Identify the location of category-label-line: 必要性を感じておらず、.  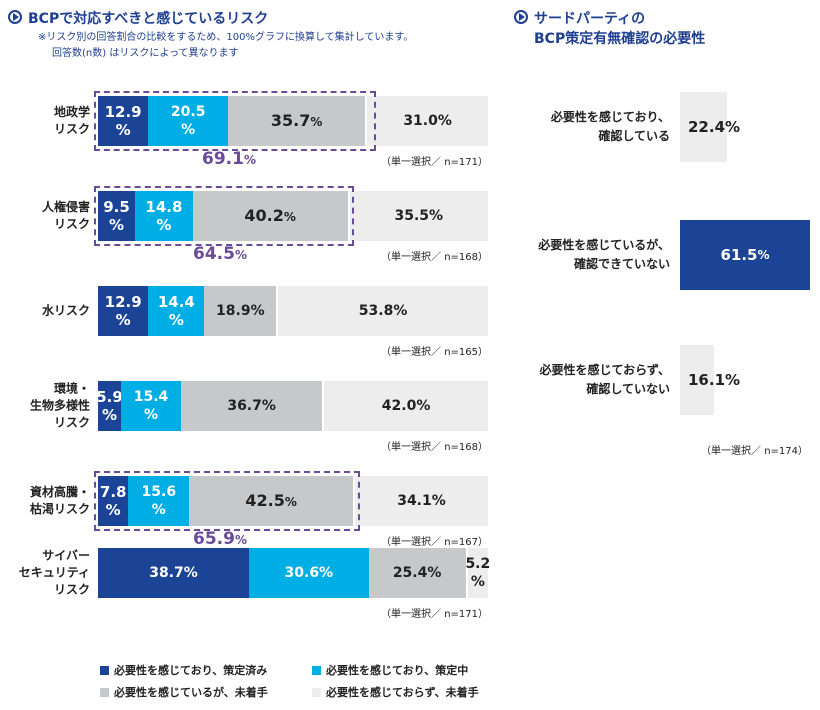
(604, 370).